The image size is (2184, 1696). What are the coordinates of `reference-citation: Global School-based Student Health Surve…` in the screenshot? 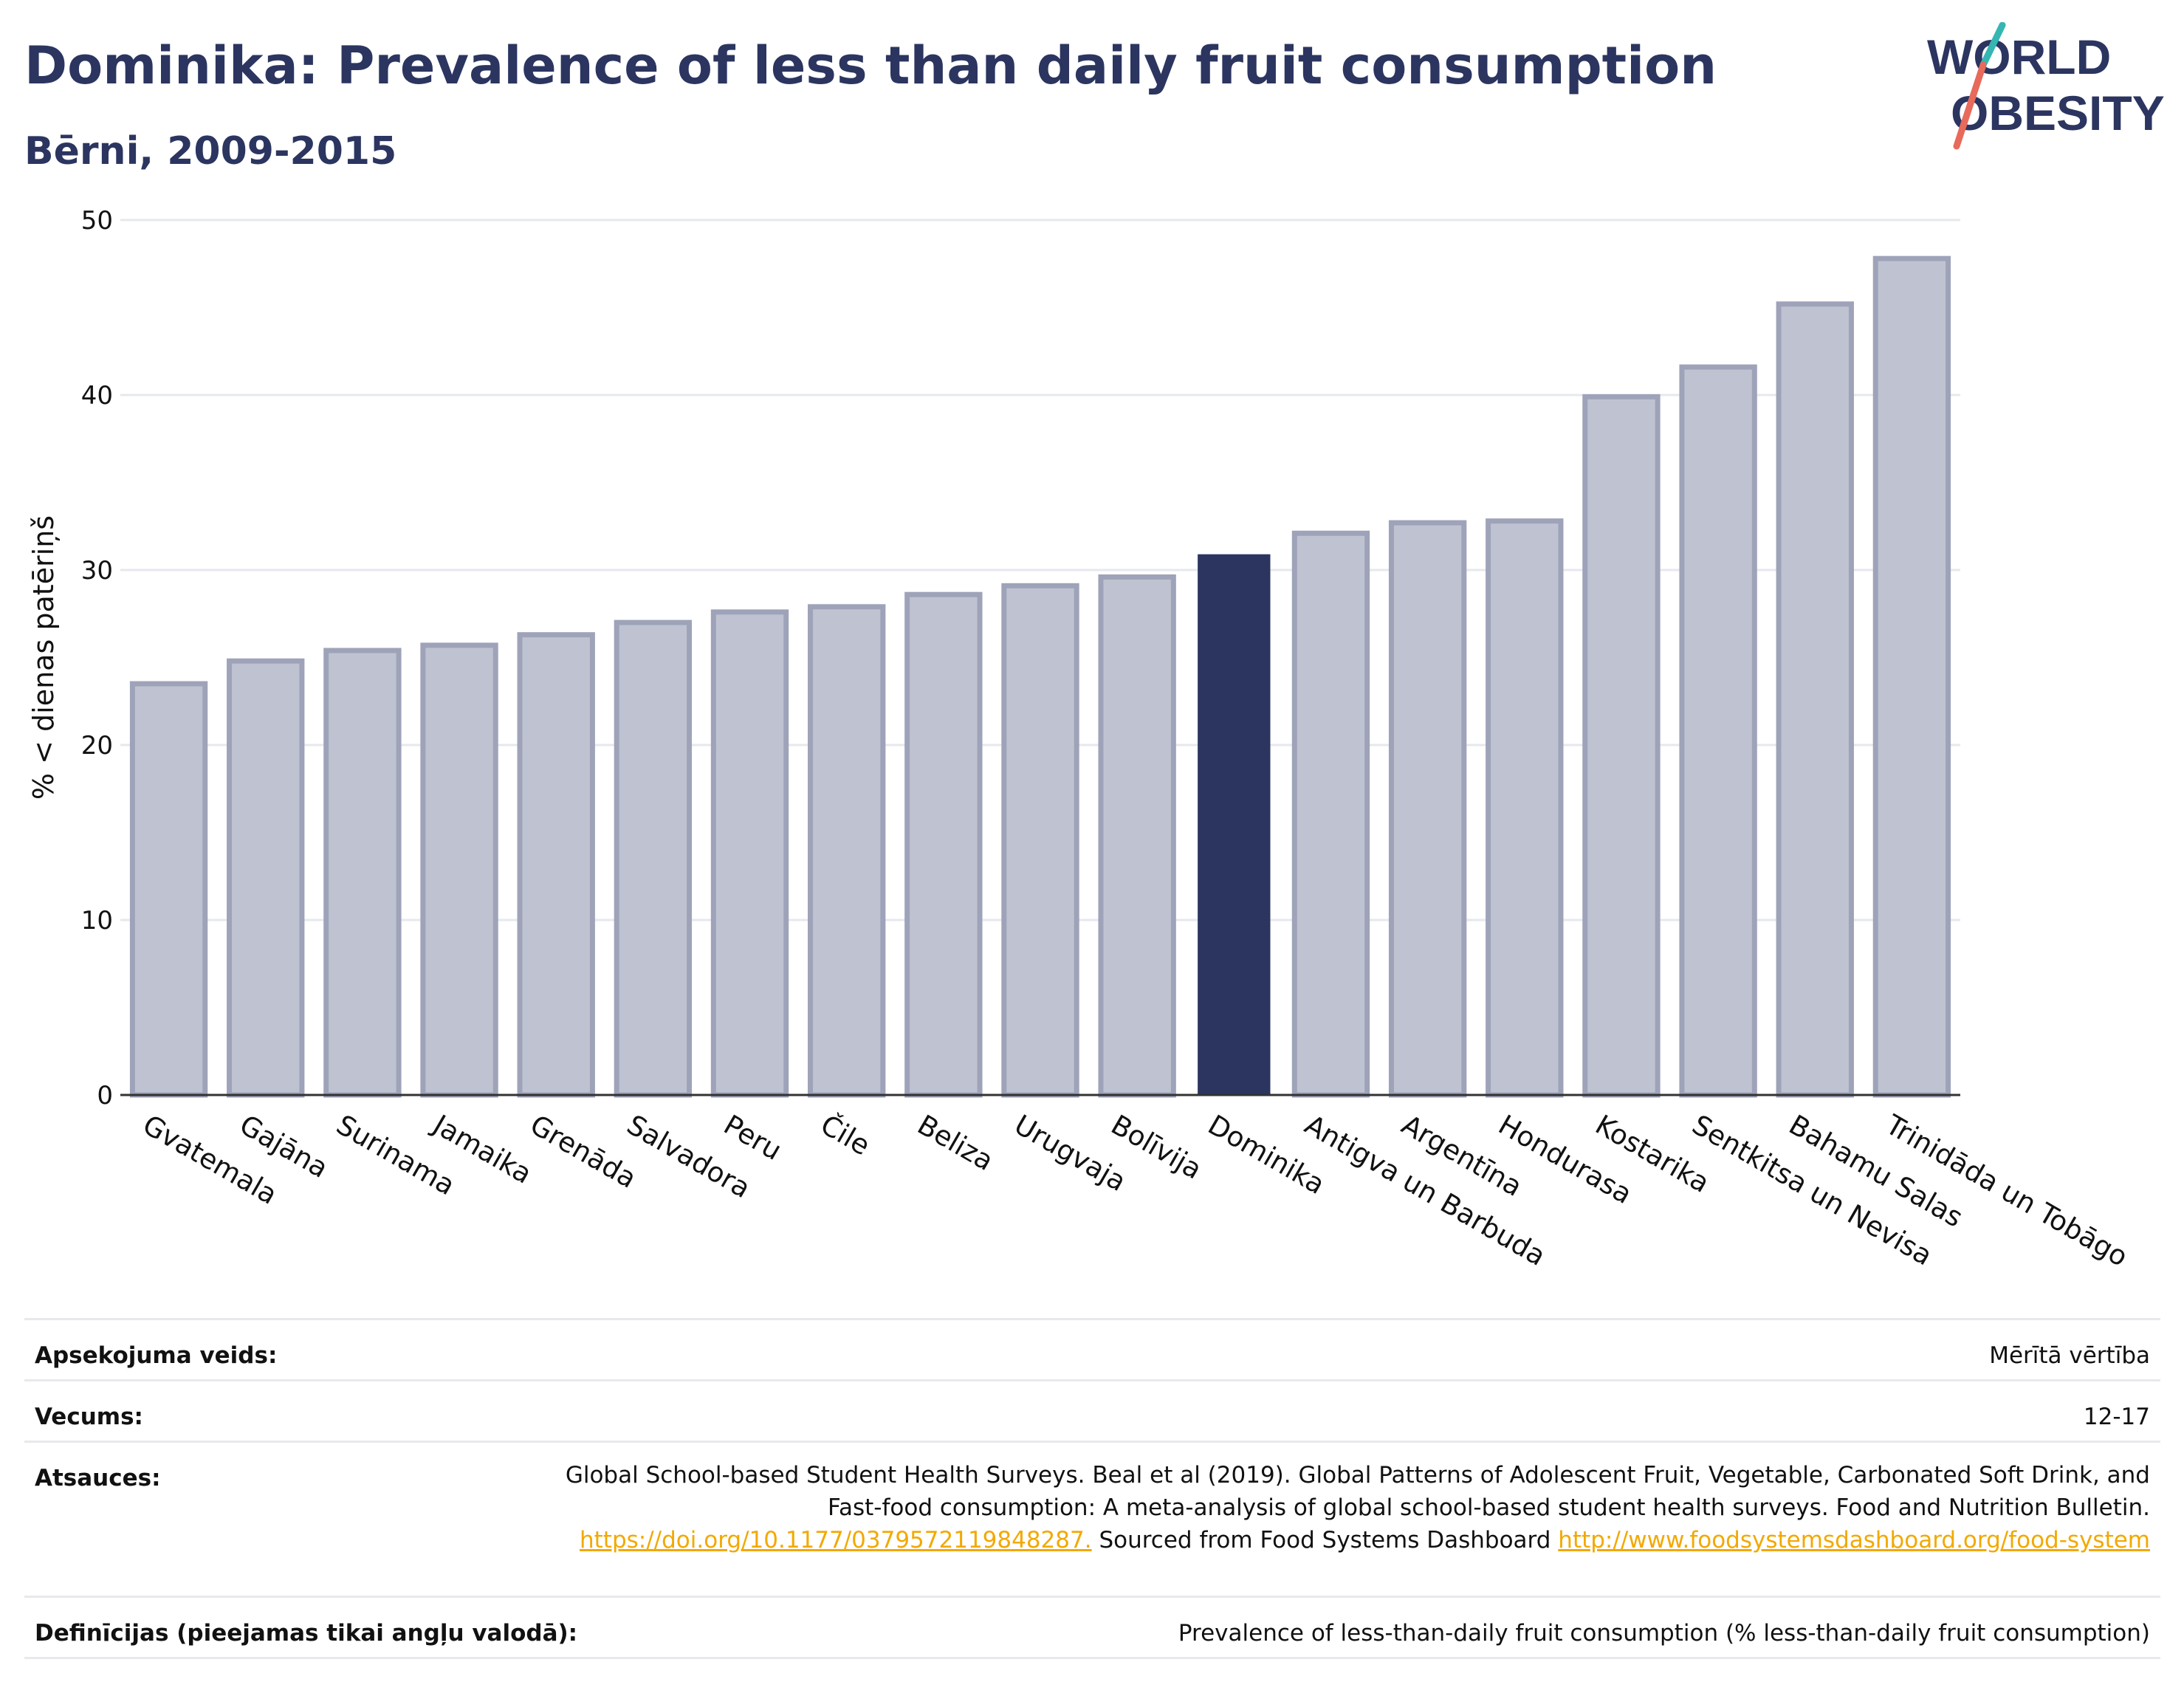 It's located at (1357, 1491).